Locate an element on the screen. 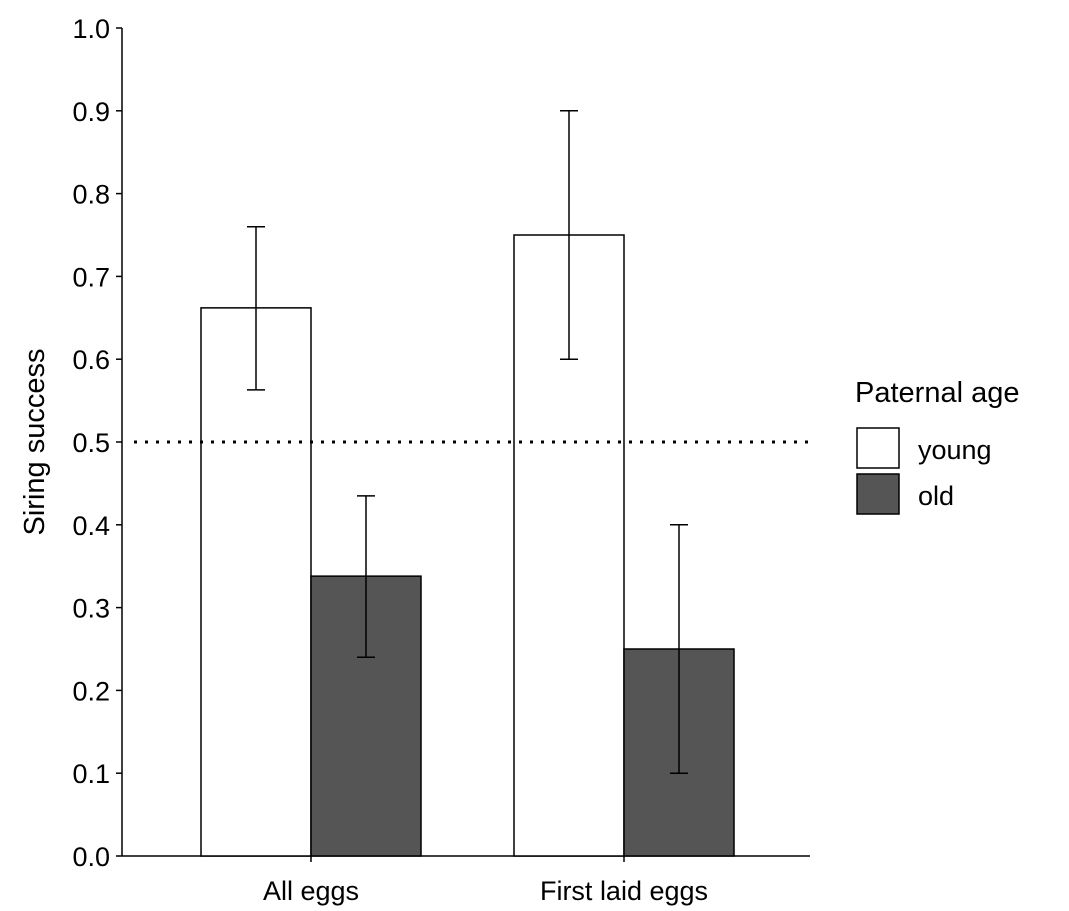 This screenshot has height=911, width=1069. y-tick-label: 0.0 is located at coordinates (91, 857).